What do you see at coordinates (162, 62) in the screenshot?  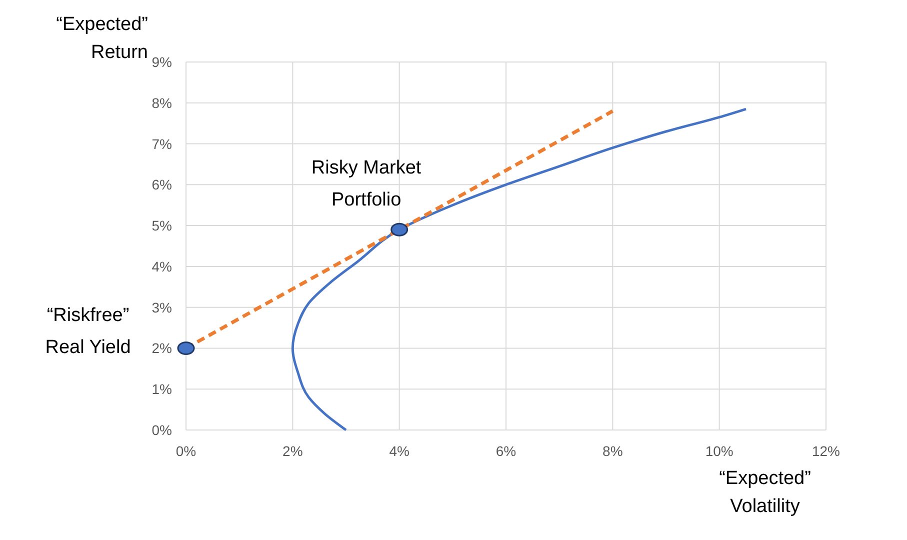 I see `y-tick-label: 9%` at bounding box center [162, 62].